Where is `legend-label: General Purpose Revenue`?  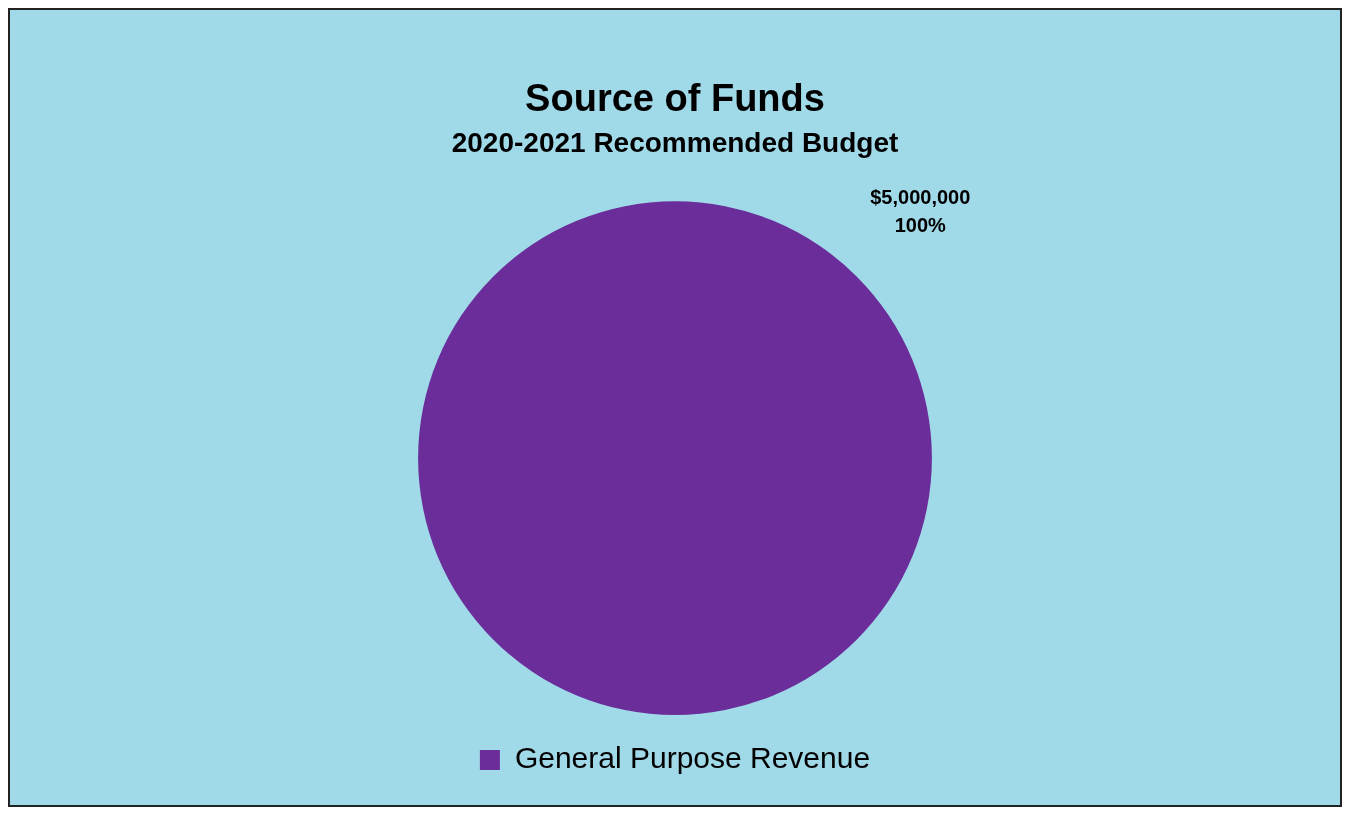 legend-label: General Purpose Revenue is located at coordinates (692, 758).